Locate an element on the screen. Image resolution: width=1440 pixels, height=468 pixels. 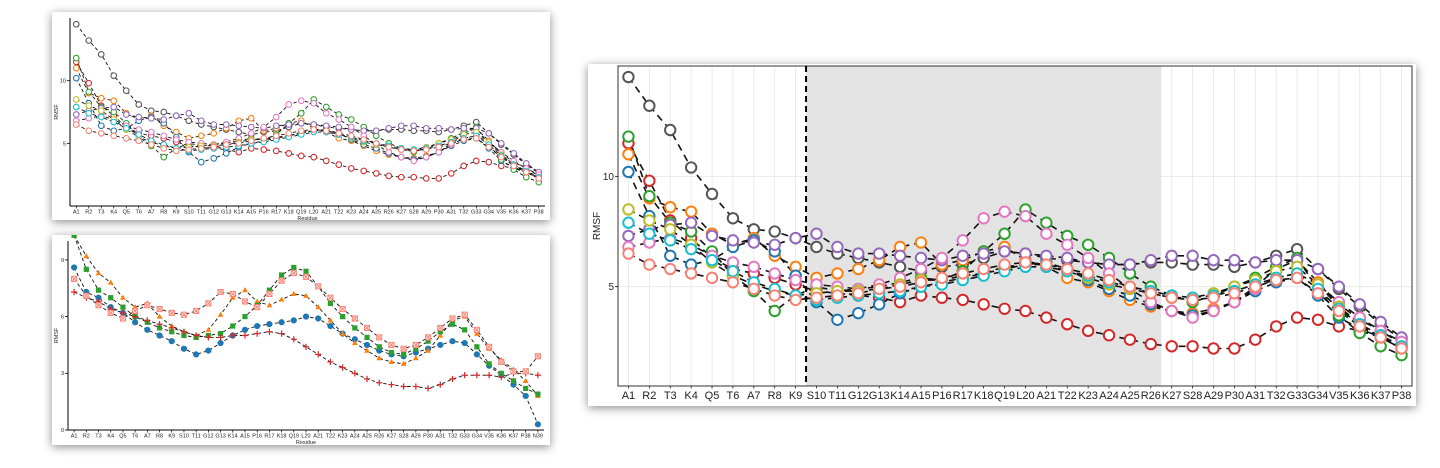
data-point-s3-shape is located at coordinates (628, 154).